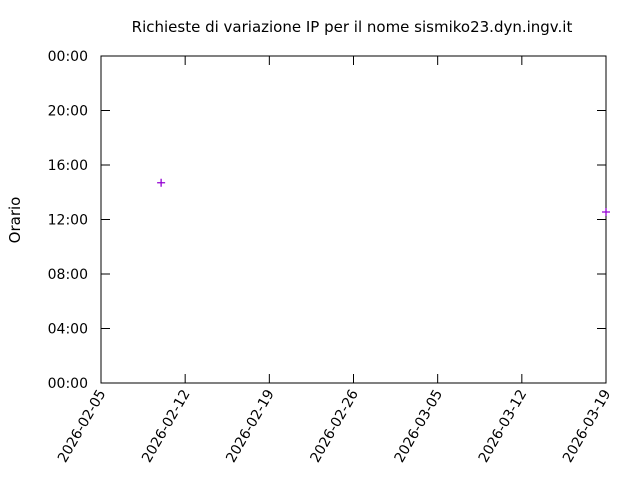 The image size is (640, 480). I want to click on y-axis-label: Orario, so click(15, 220).